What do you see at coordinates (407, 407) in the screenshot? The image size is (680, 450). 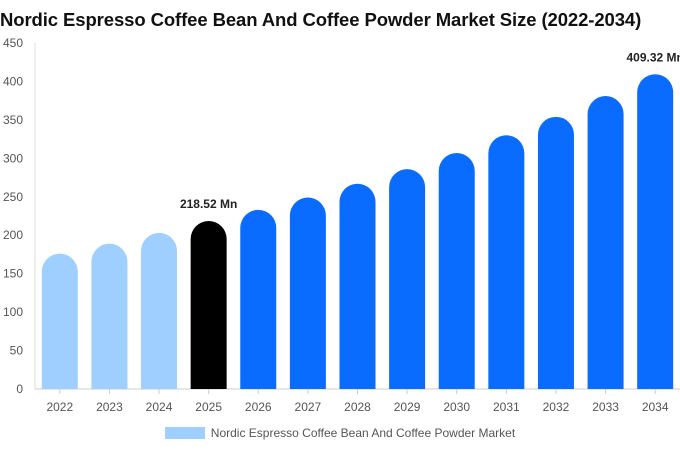 I see `x-tick-label: 2029` at bounding box center [407, 407].